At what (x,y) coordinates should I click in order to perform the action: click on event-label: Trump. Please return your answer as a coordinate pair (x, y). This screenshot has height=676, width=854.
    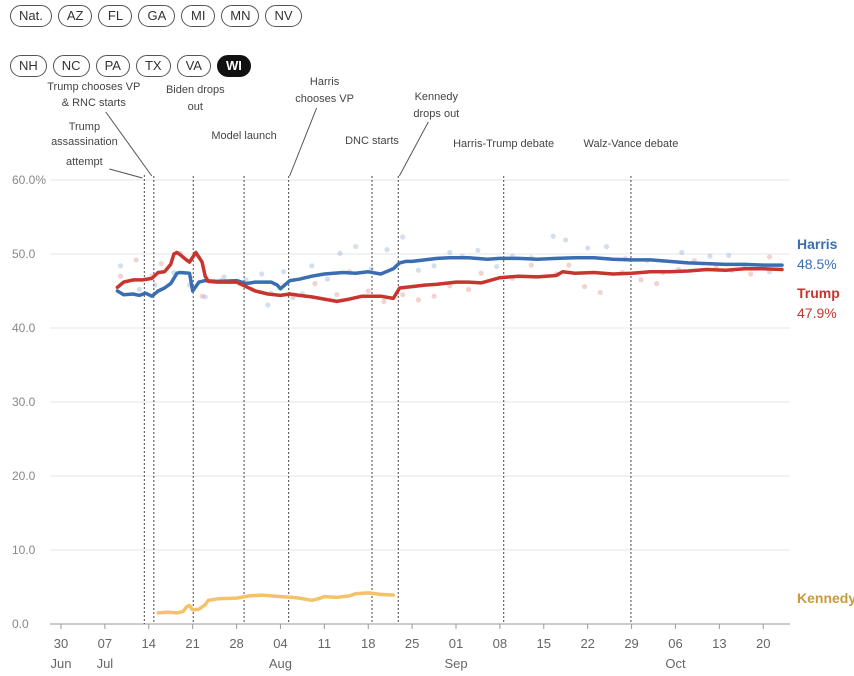
    Looking at the image, I should click on (84, 127).